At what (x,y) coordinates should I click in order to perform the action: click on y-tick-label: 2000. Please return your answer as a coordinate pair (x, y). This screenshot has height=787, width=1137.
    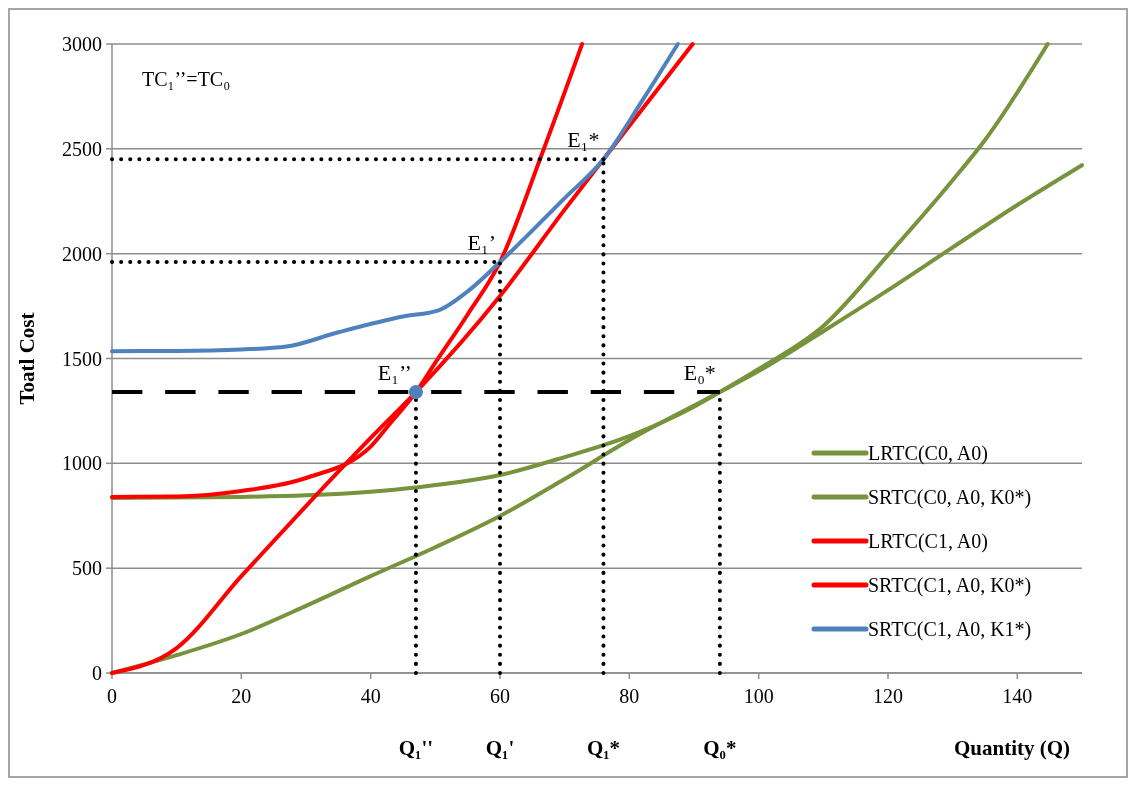
    Looking at the image, I should click on (82, 253).